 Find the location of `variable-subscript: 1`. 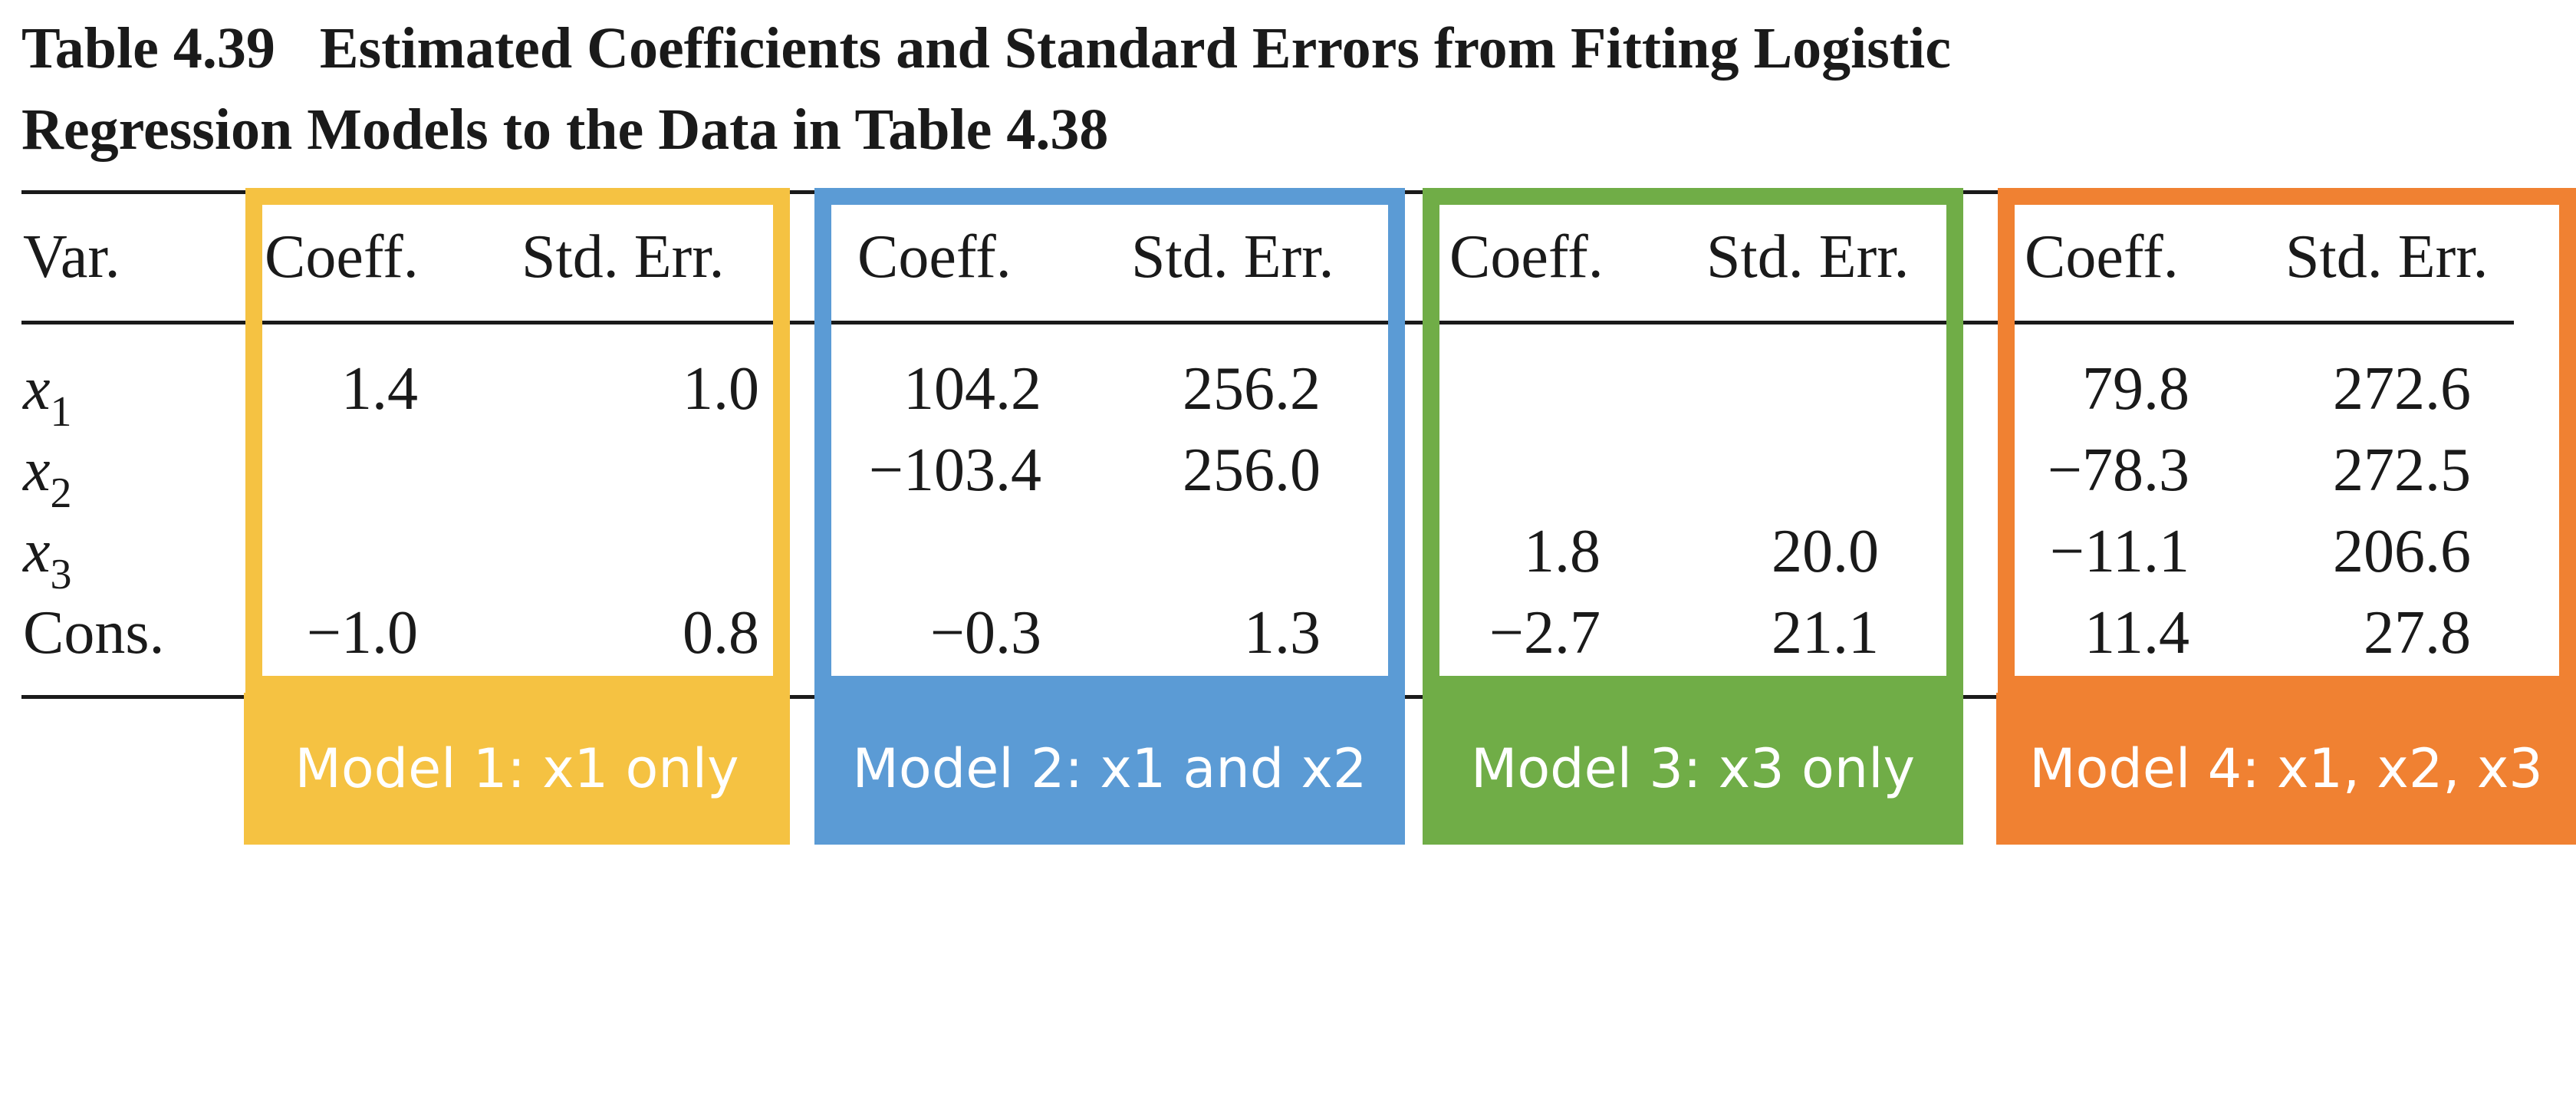

variable-subscript: 1 is located at coordinates (61, 412).